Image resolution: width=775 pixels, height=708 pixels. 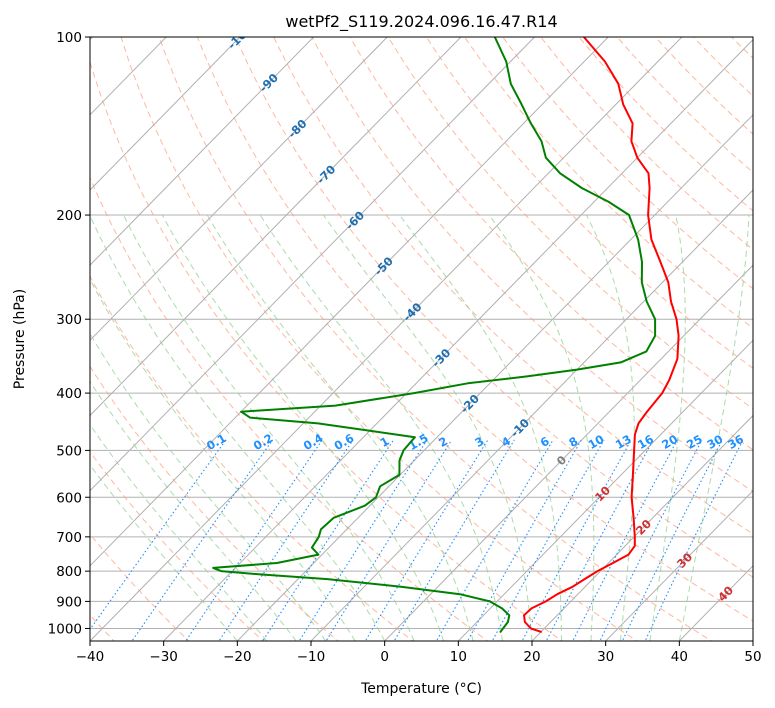 I want to click on mixing-ratio-label: 25, so click(x=694, y=442).